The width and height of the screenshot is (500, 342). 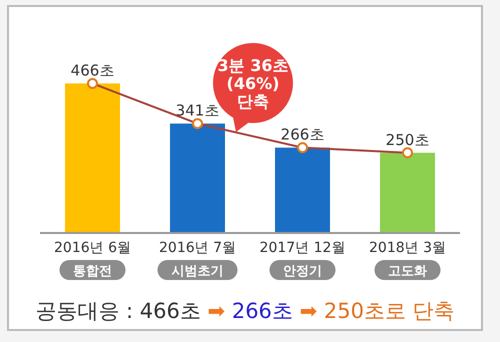 What do you see at coordinates (407, 248) in the screenshot?
I see `x-tick-label: 2018년 3월` at bounding box center [407, 248].